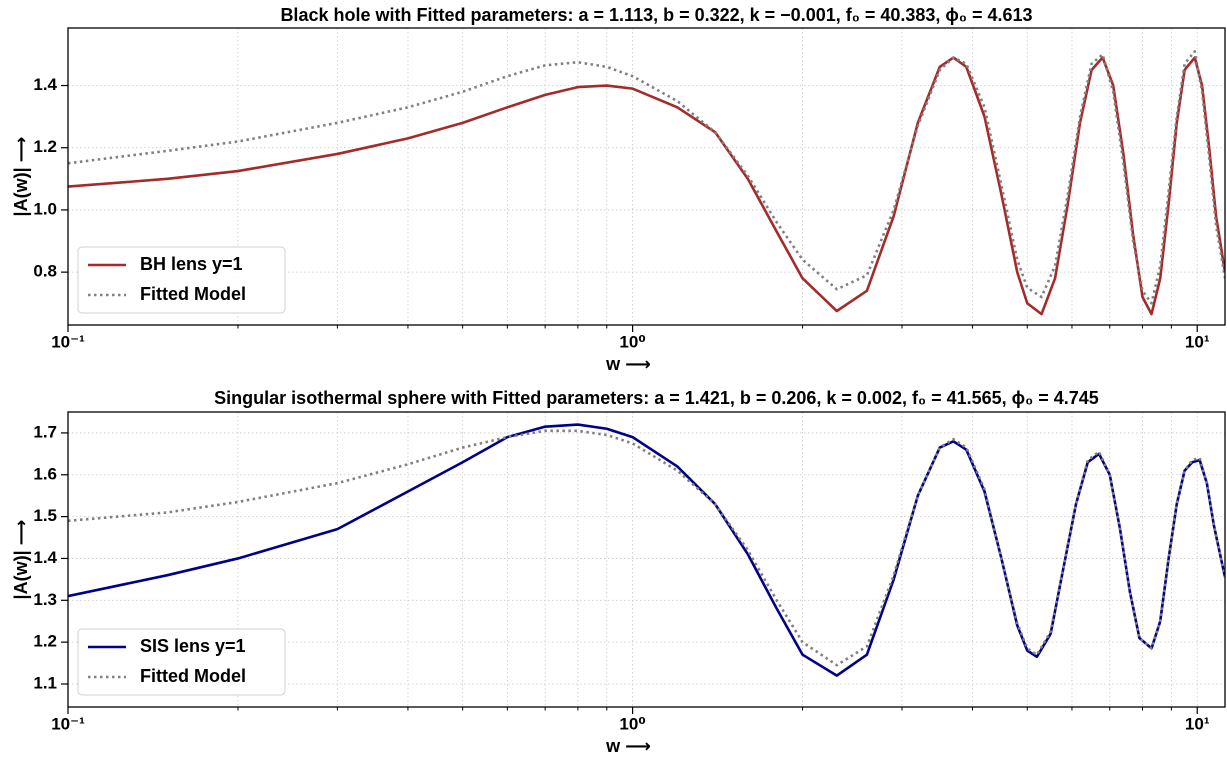 This screenshot has width=1227, height=758. I want to click on y-tick-label: 1.3, so click(45, 599).